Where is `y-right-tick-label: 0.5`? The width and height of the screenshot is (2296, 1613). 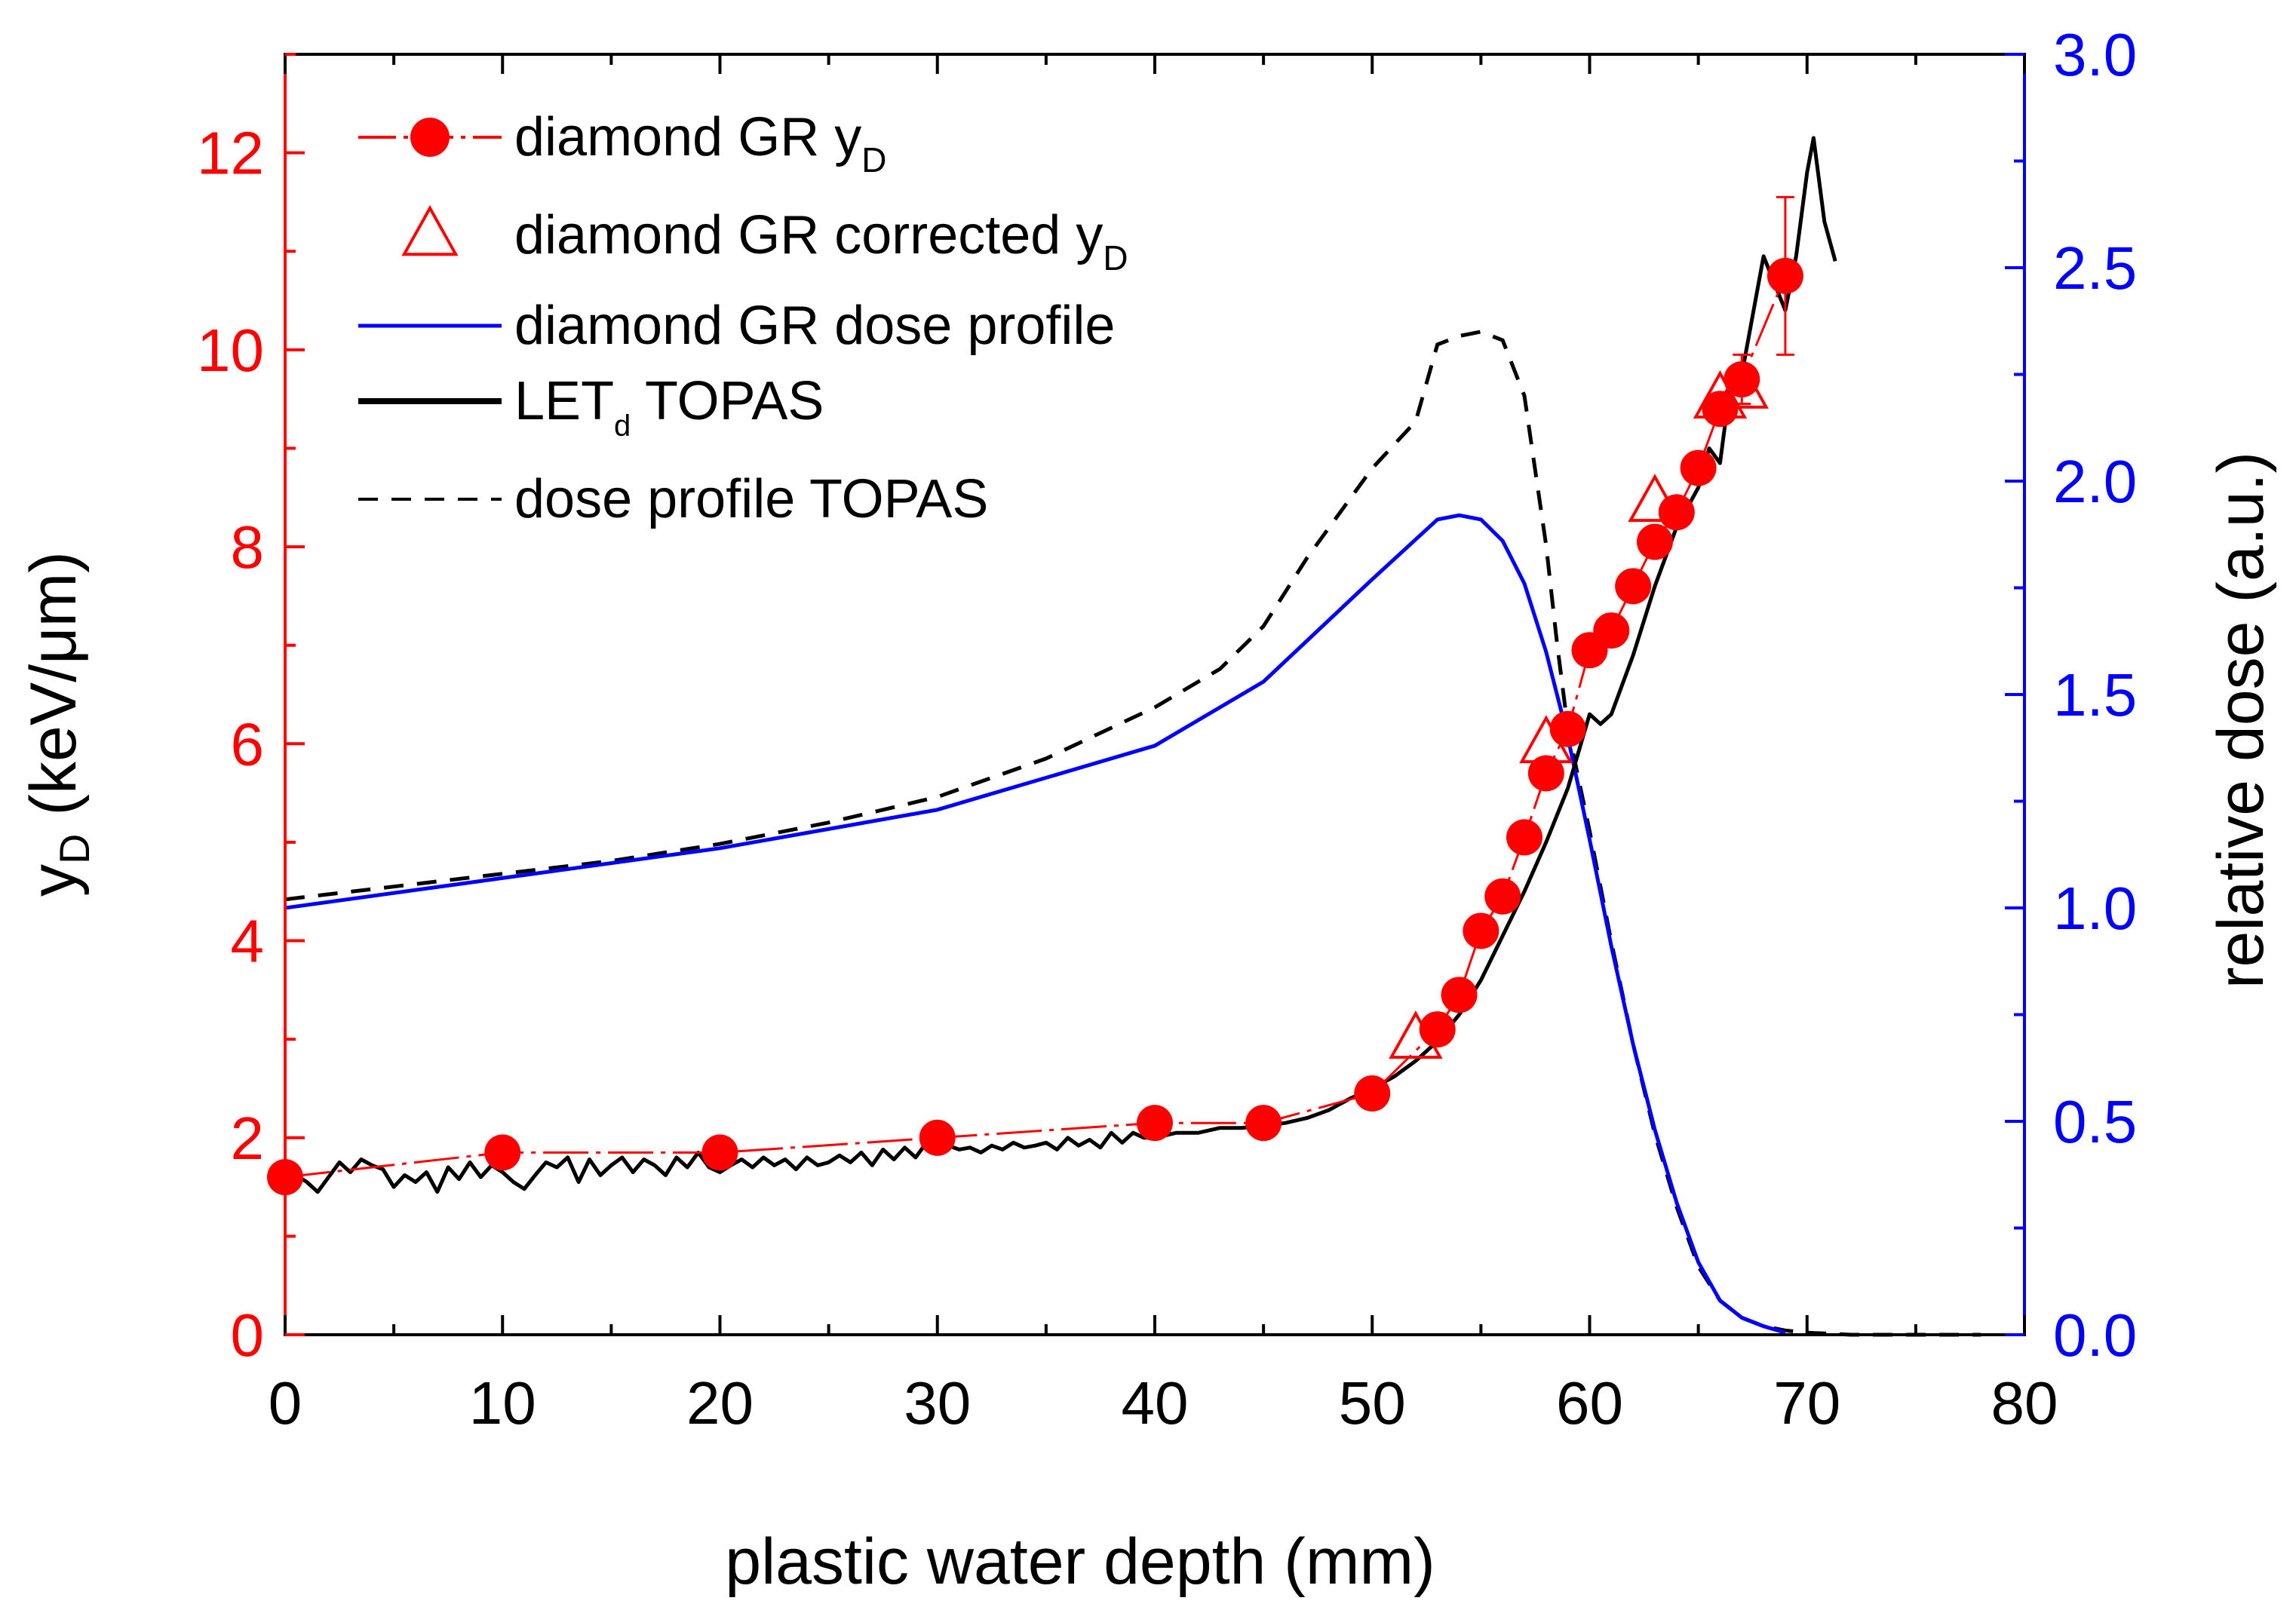
y-right-tick-label: 0.5 is located at coordinates (2095, 1121).